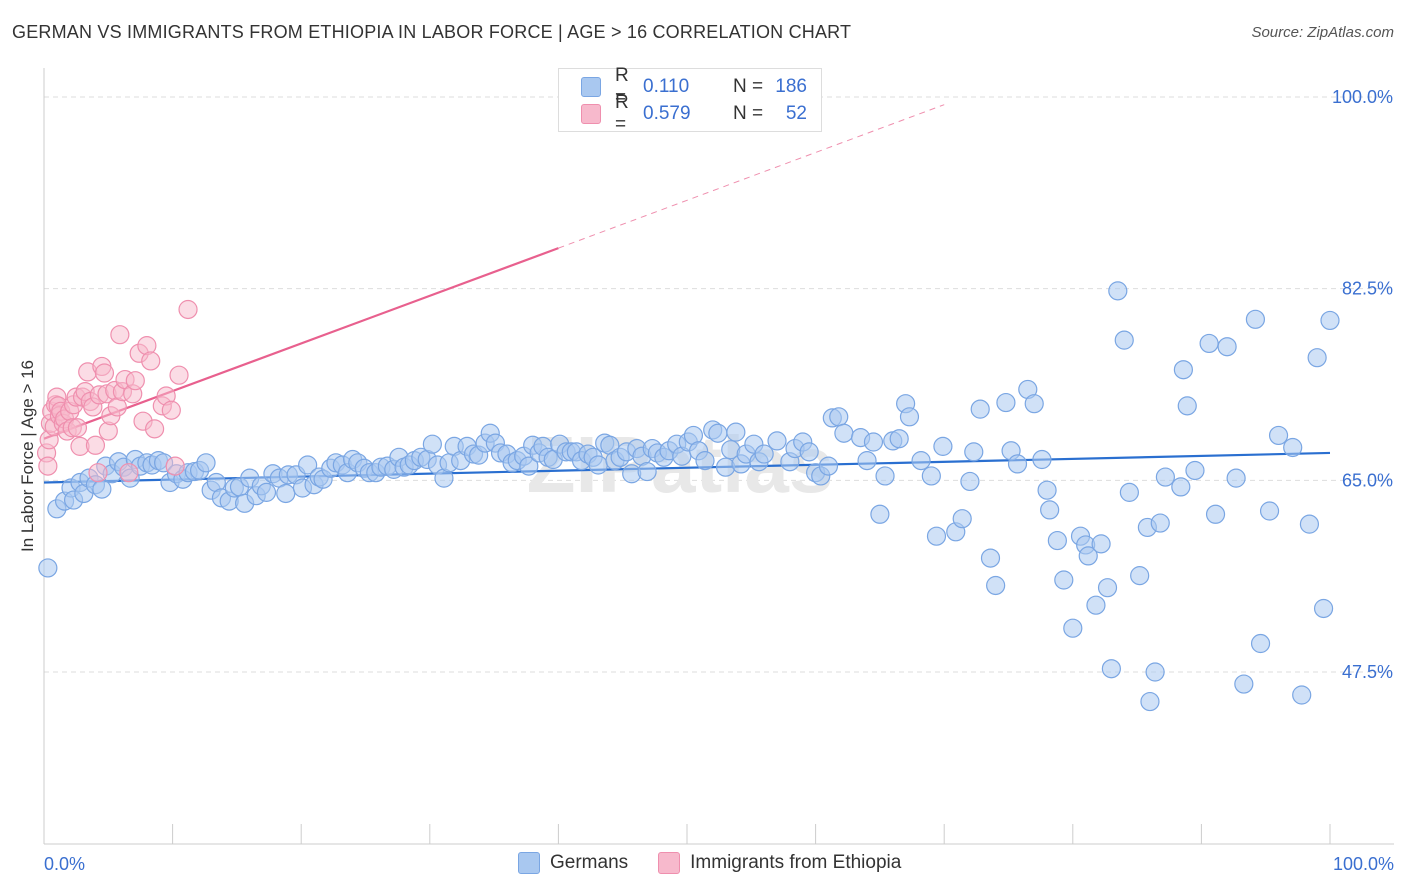 The width and height of the screenshot is (1406, 892). Describe the element at coordinates (1322, 32) in the screenshot. I see `source-label: Source: ZipAtlas.com` at that location.